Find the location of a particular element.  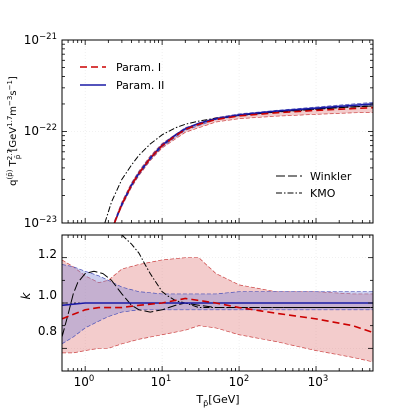

bottom-band-1-upper-edge is located at coordinates (217, 276).